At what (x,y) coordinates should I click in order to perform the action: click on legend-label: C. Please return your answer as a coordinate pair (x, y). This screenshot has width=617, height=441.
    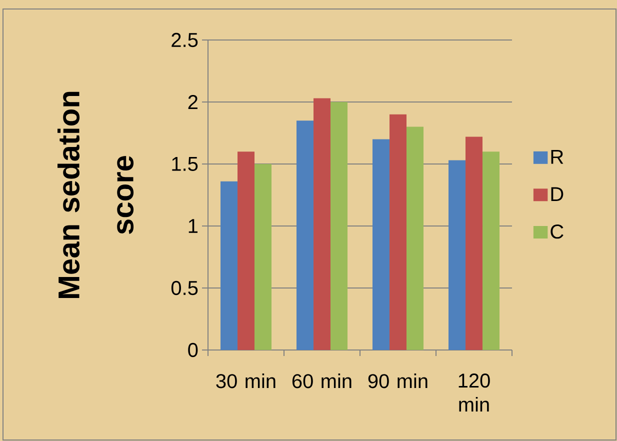
    Looking at the image, I should click on (557, 231).